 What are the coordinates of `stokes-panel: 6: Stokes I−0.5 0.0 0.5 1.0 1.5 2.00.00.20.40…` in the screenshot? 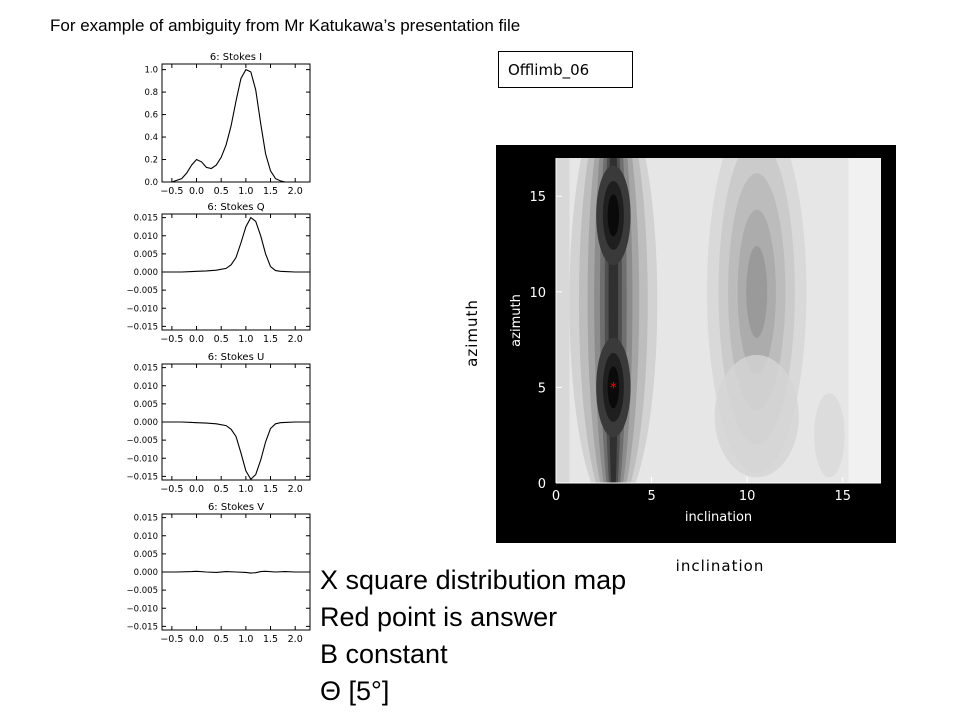 It's located at (227, 124).